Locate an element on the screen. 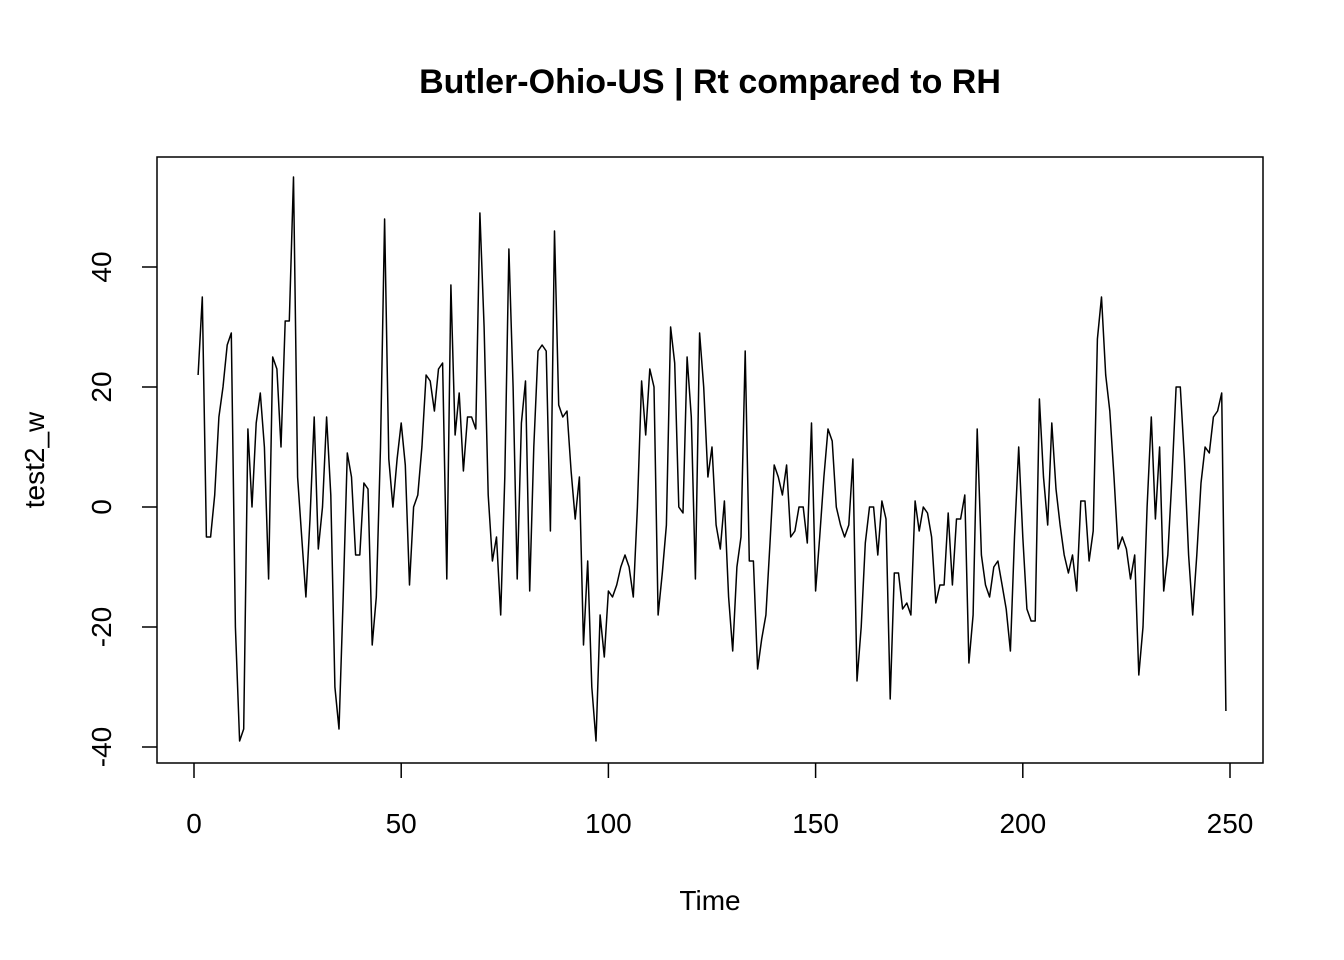 The height and width of the screenshot is (960, 1344). x-tick-label: 150 is located at coordinates (815, 823).